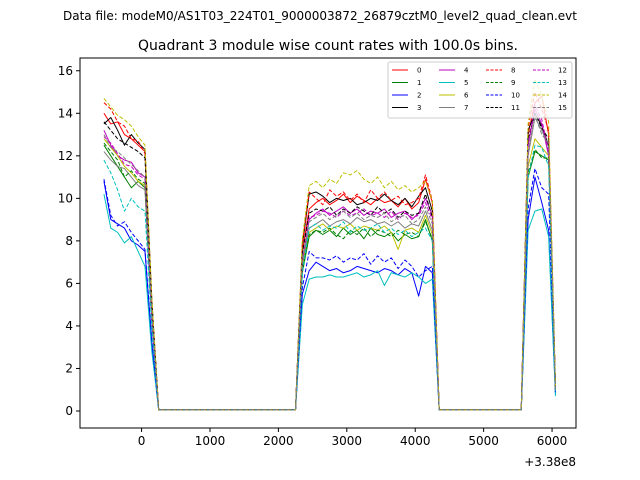 The height and width of the screenshot is (480, 640). Describe the element at coordinates (466, 83) in the screenshot. I see `legend-label-5: 5` at that location.